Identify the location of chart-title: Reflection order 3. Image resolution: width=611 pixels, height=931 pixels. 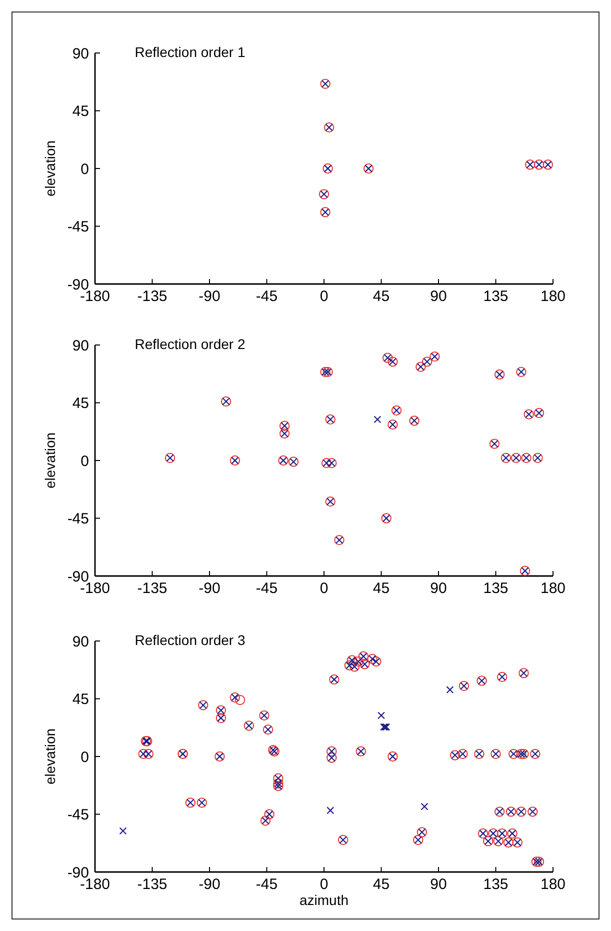
(190, 640).